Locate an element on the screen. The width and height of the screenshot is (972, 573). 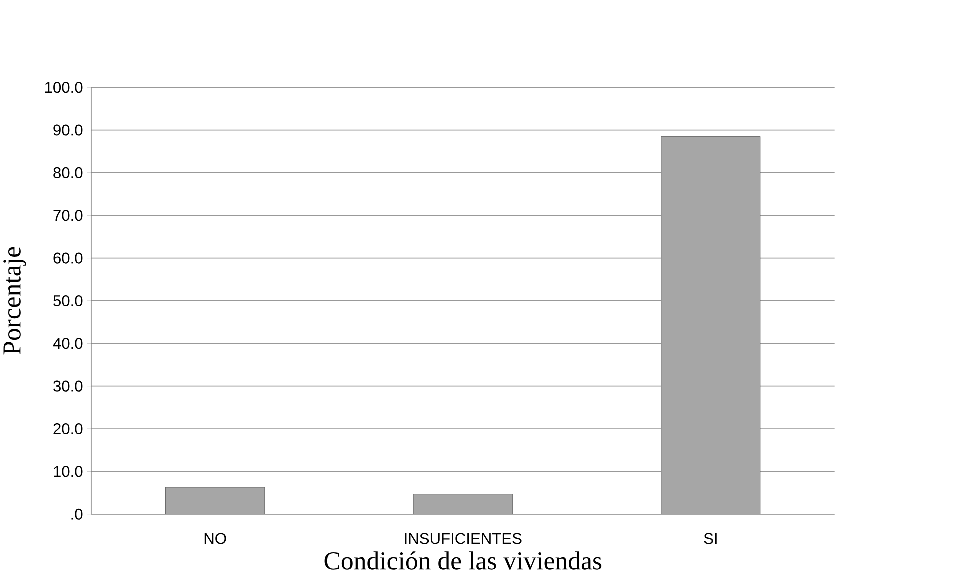
y-tick-label: 60.0 is located at coordinates (68, 258).